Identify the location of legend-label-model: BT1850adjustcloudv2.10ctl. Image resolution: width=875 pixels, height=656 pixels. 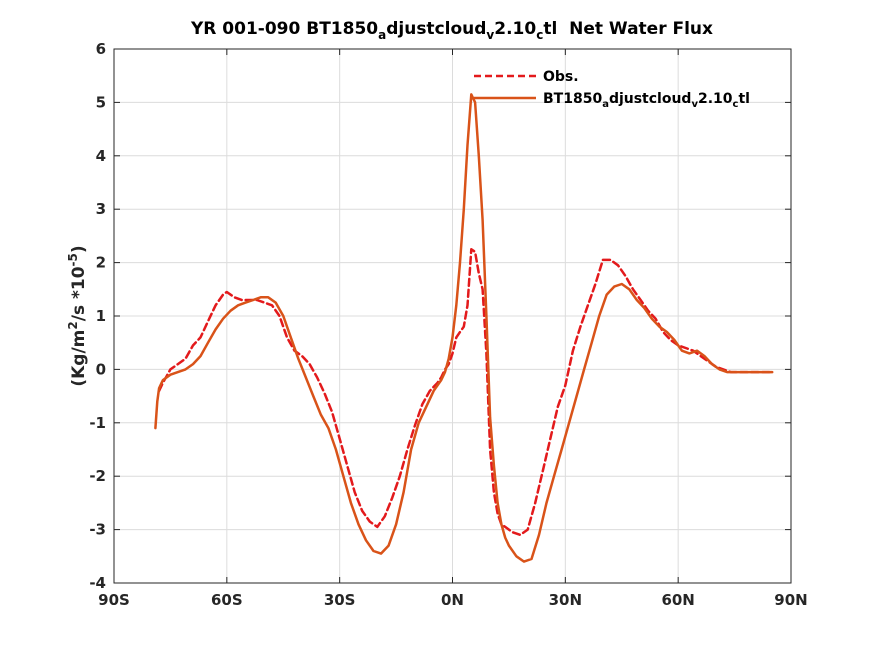
(646, 100).